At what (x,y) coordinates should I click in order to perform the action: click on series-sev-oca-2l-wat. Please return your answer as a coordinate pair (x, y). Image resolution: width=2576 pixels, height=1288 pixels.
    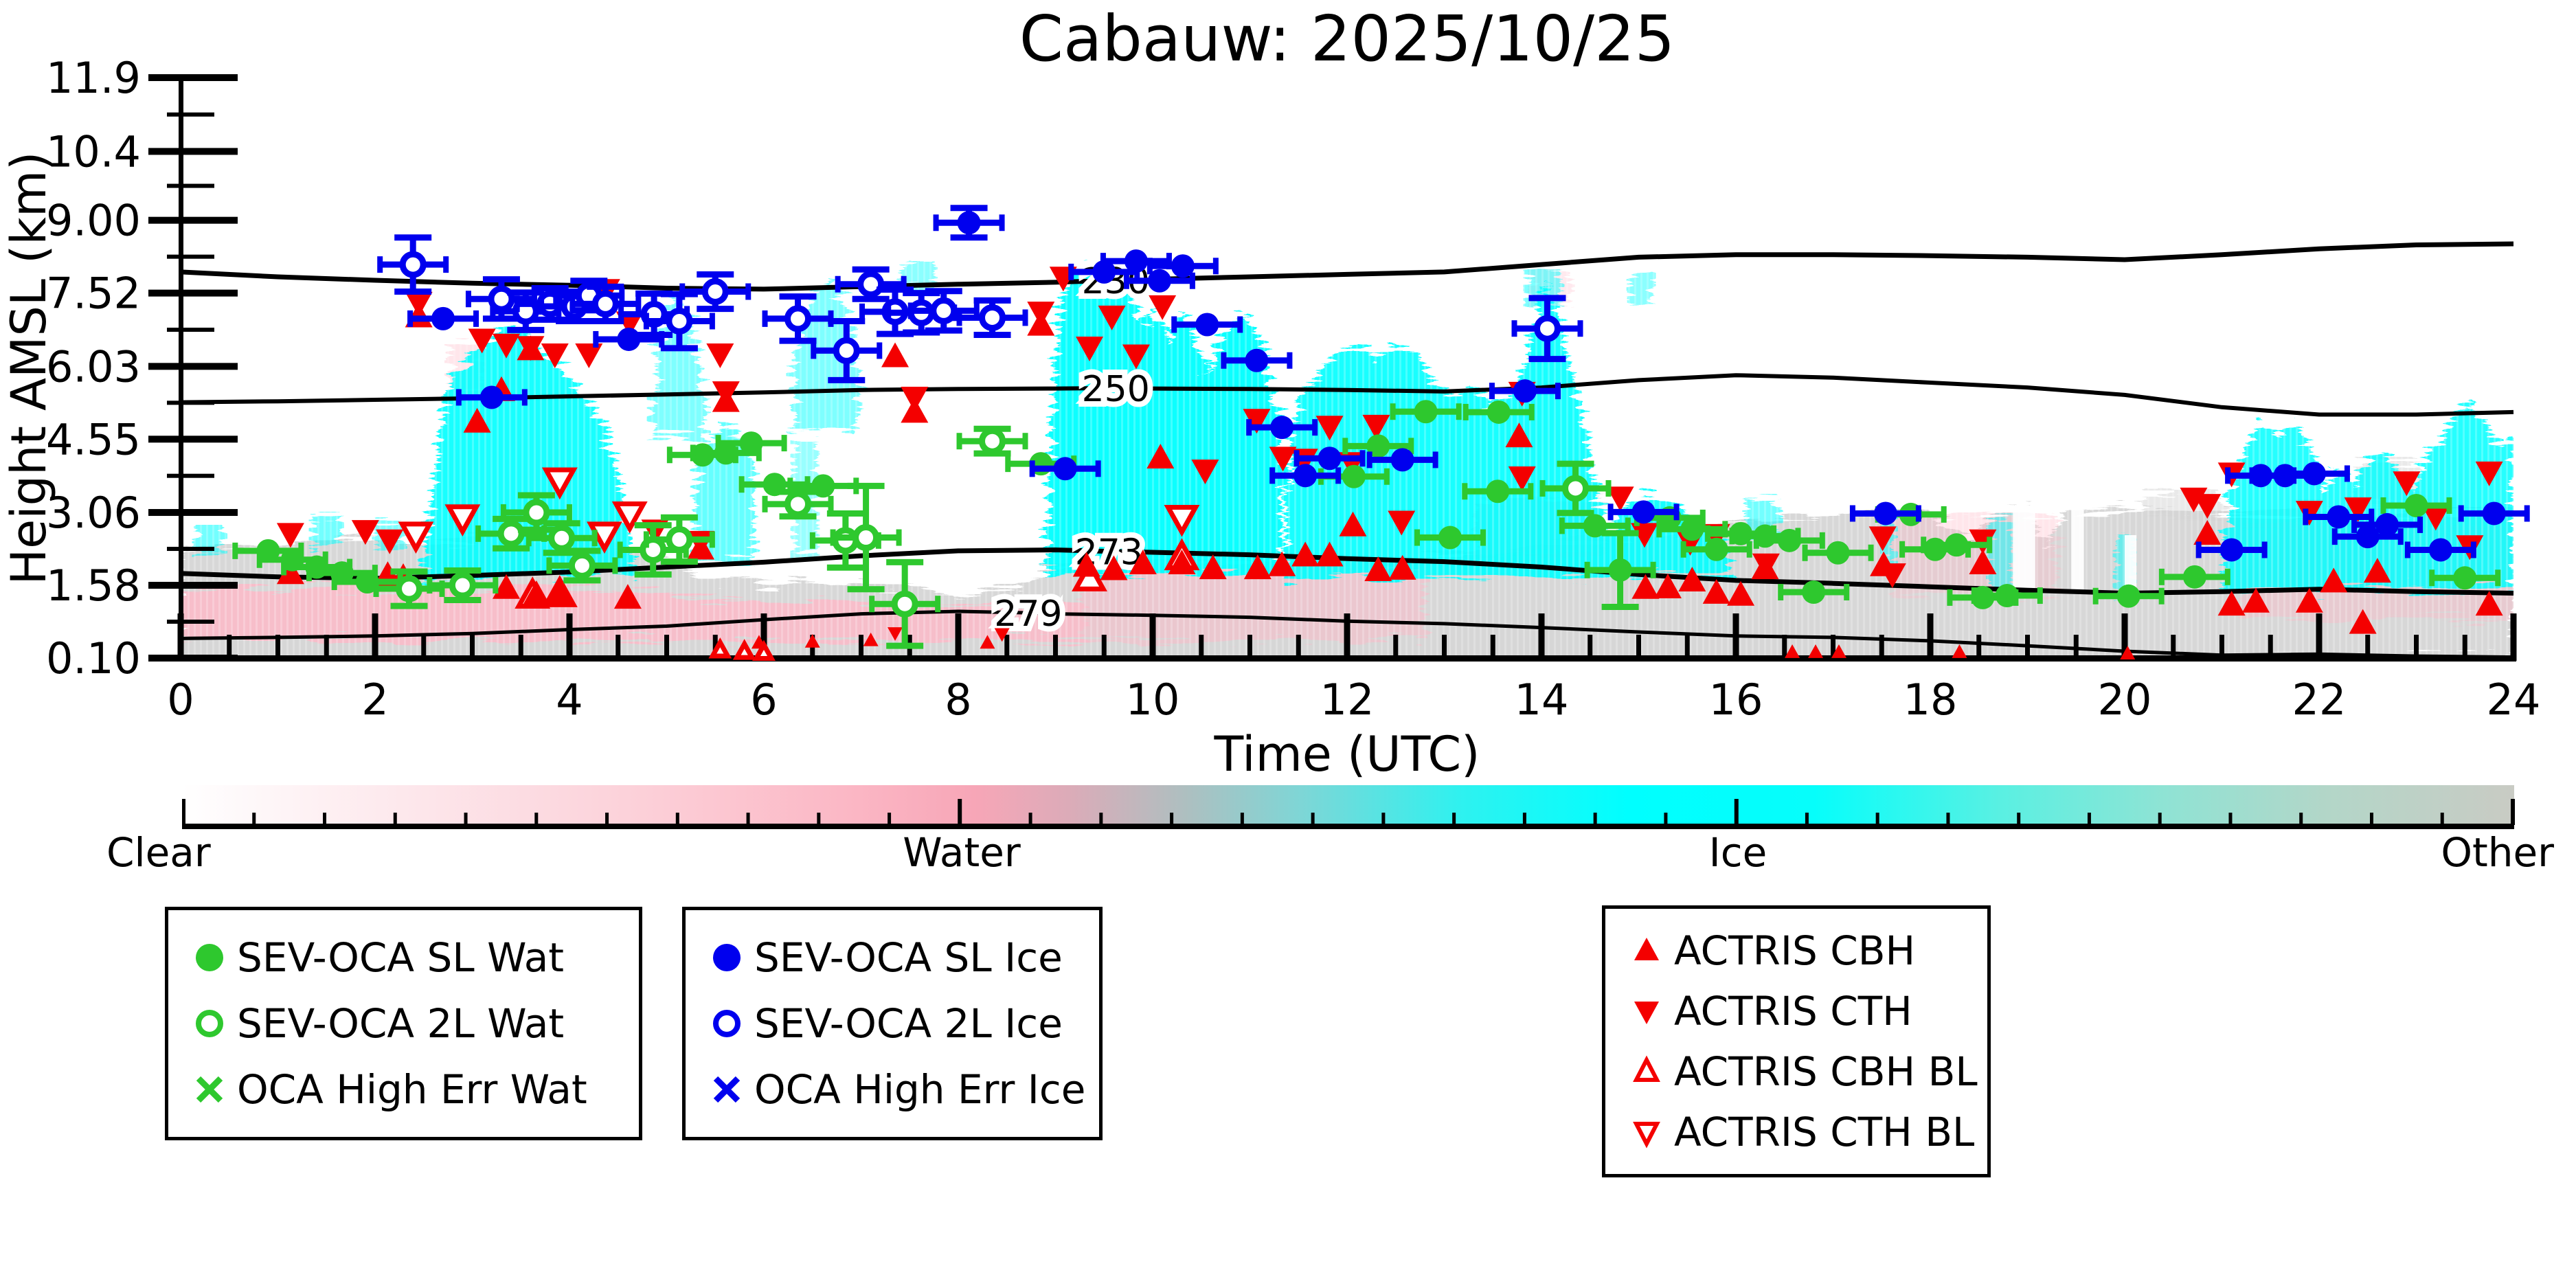
    Looking at the image, I should click on (992, 537).